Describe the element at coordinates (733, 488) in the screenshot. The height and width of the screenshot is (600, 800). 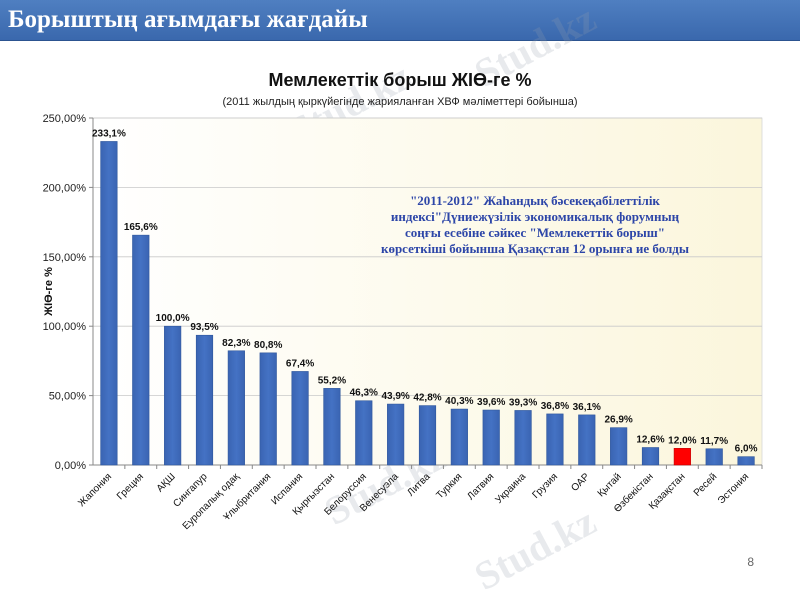
I see `x-tick-label: Эстония` at that location.